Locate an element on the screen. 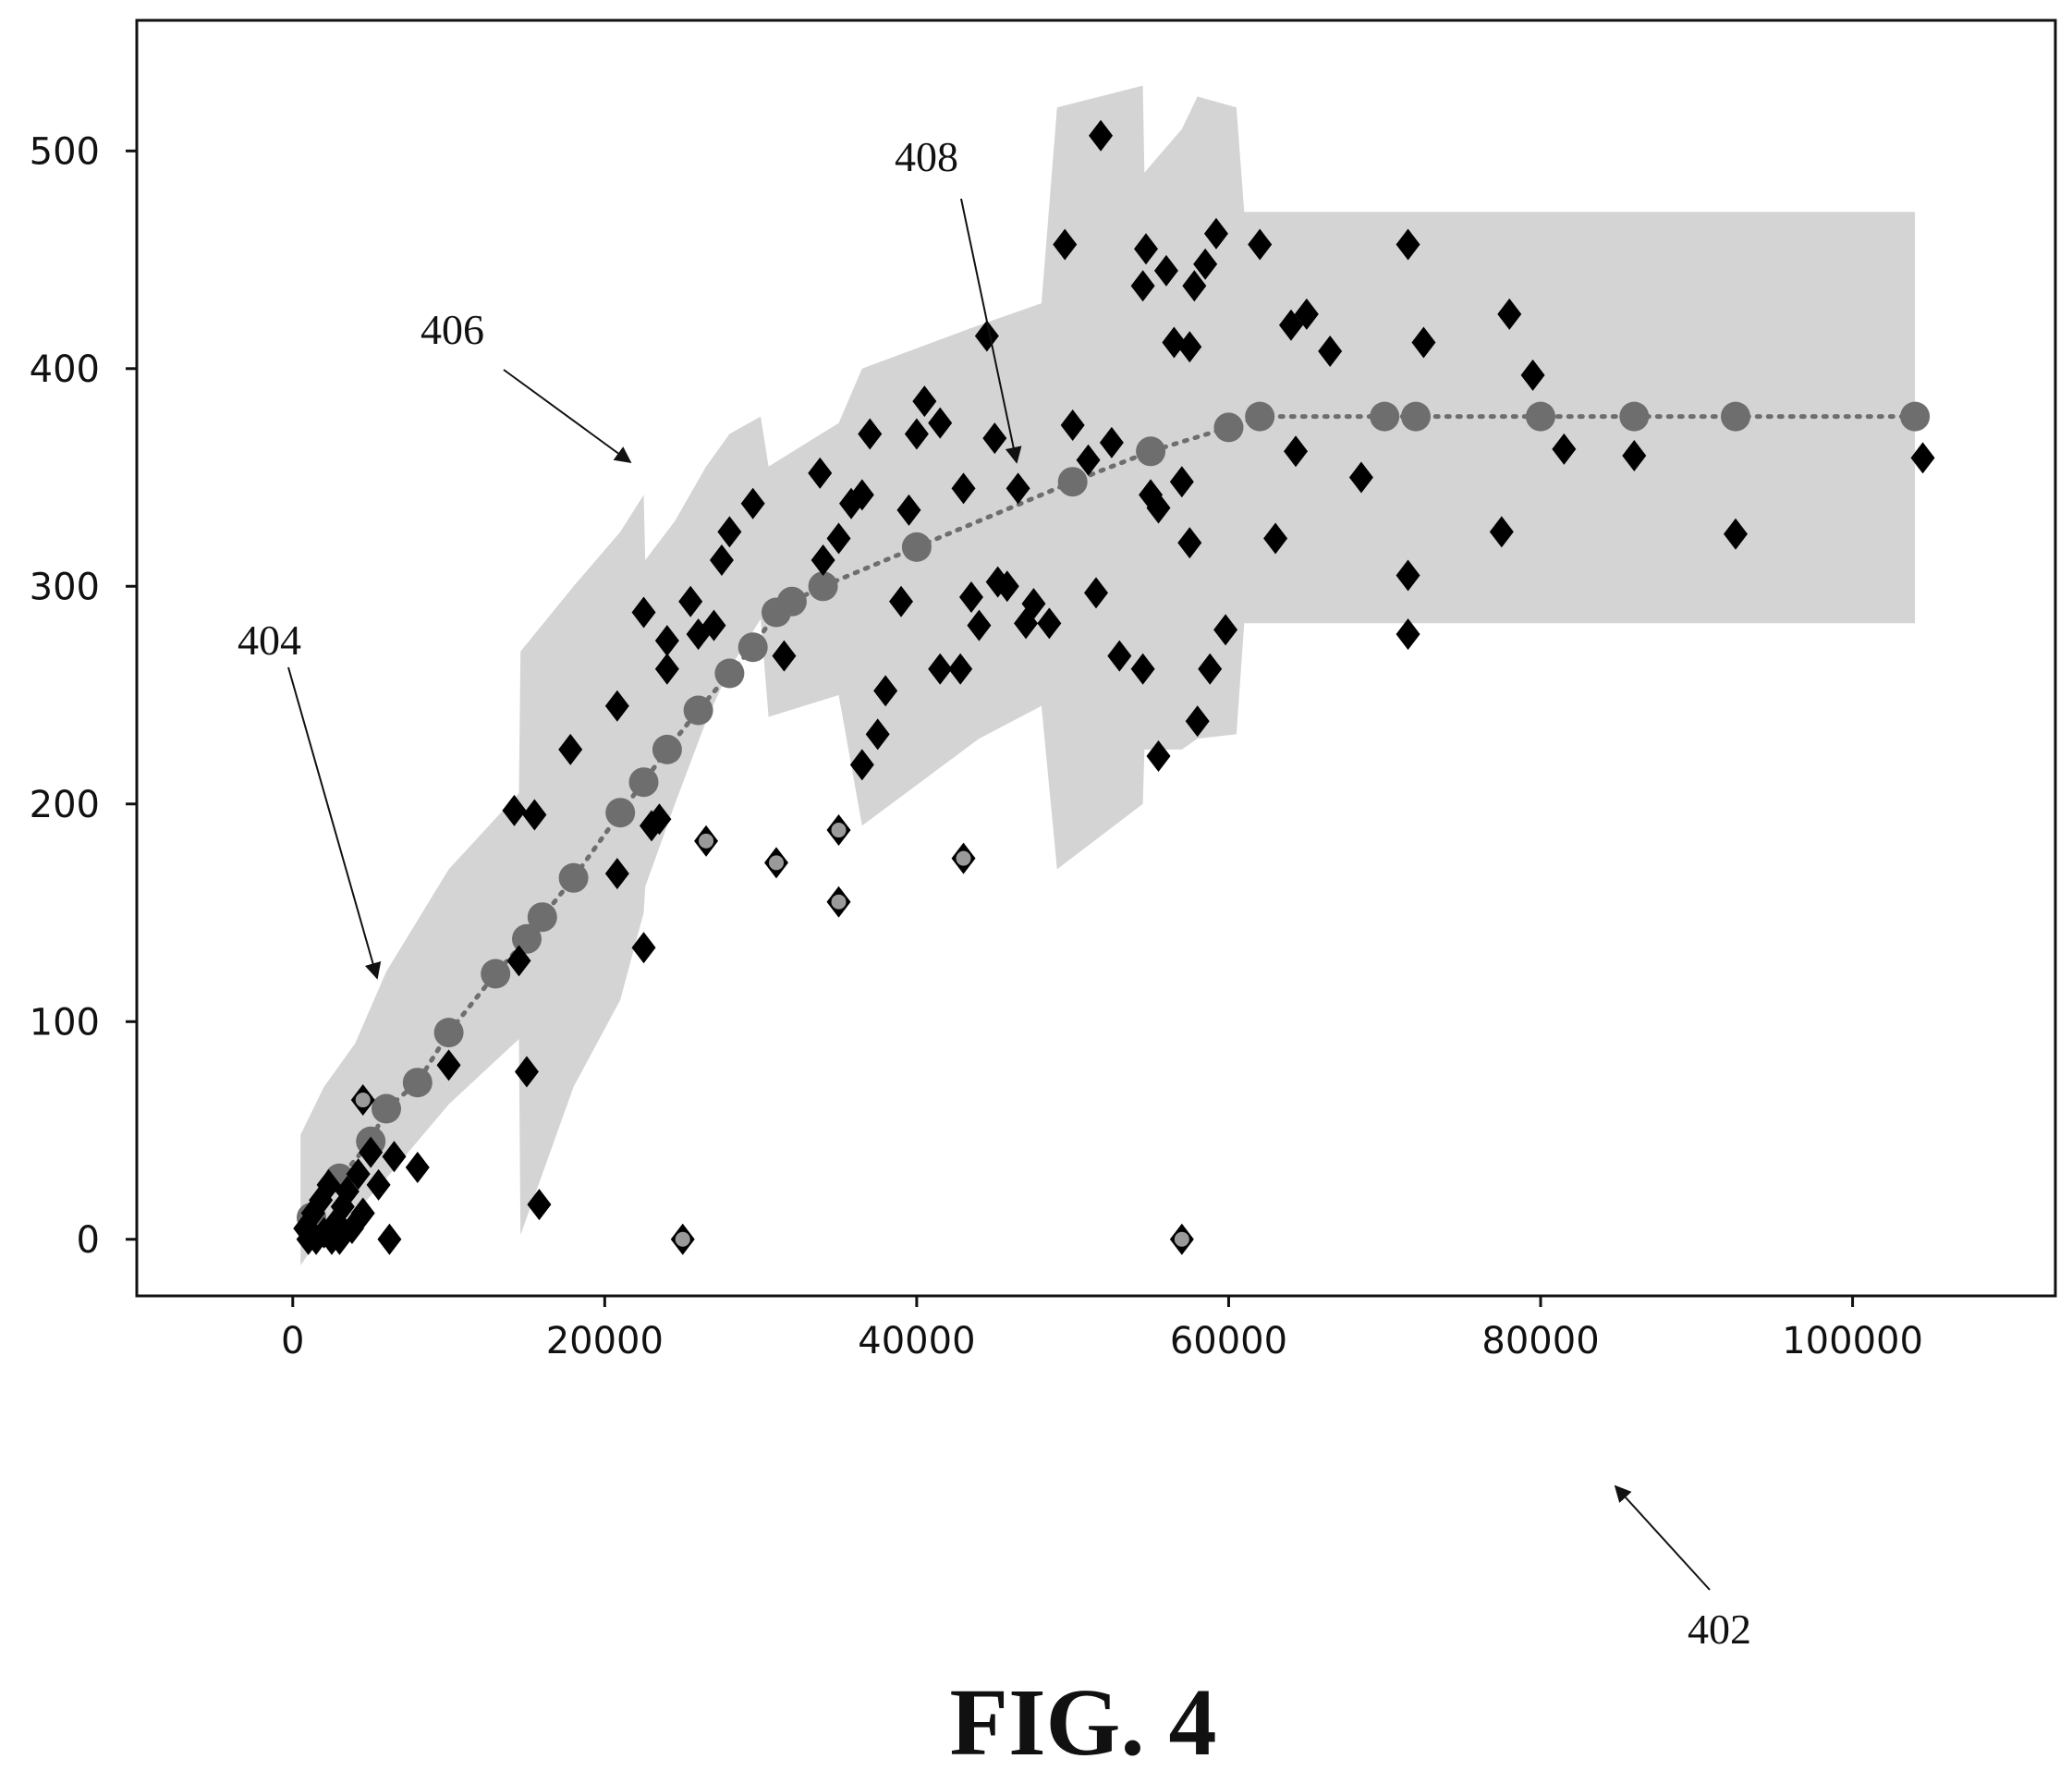 The width and height of the screenshot is (2072, 1771). y-tick-label-2: 200 is located at coordinates (65, 805).